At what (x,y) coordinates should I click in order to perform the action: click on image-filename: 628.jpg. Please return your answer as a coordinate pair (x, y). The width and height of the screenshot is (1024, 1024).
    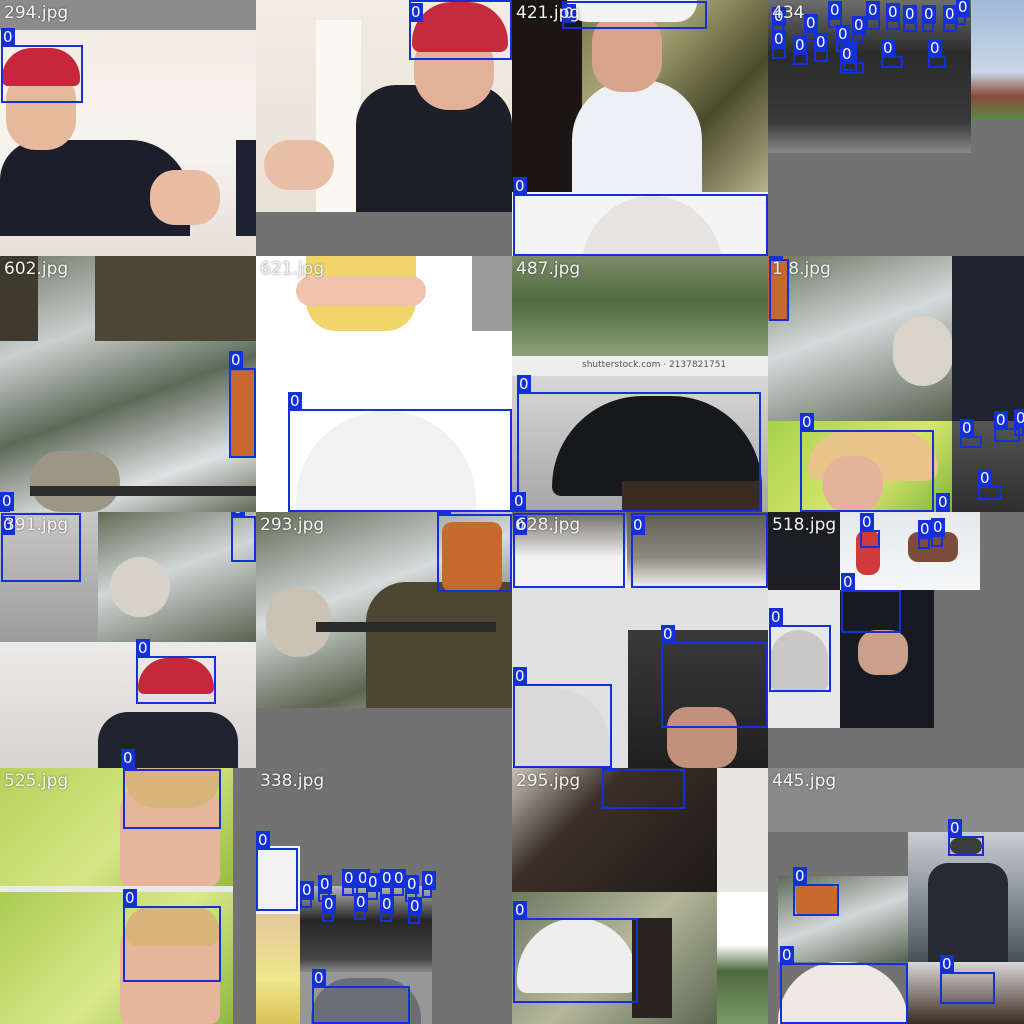
    Looking at the image, I should click on (548, 525).